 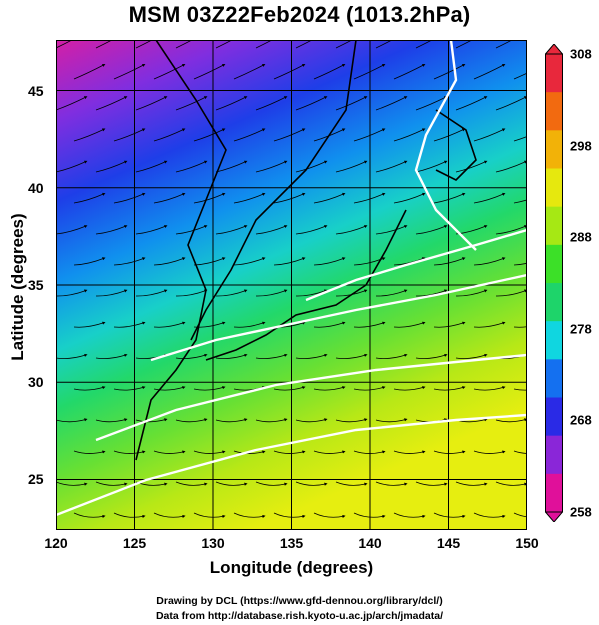 What do you see at coordinates (291, 543) in the screenshot?
I see `x-tick-label: 135` at bounding box center [291, 543].